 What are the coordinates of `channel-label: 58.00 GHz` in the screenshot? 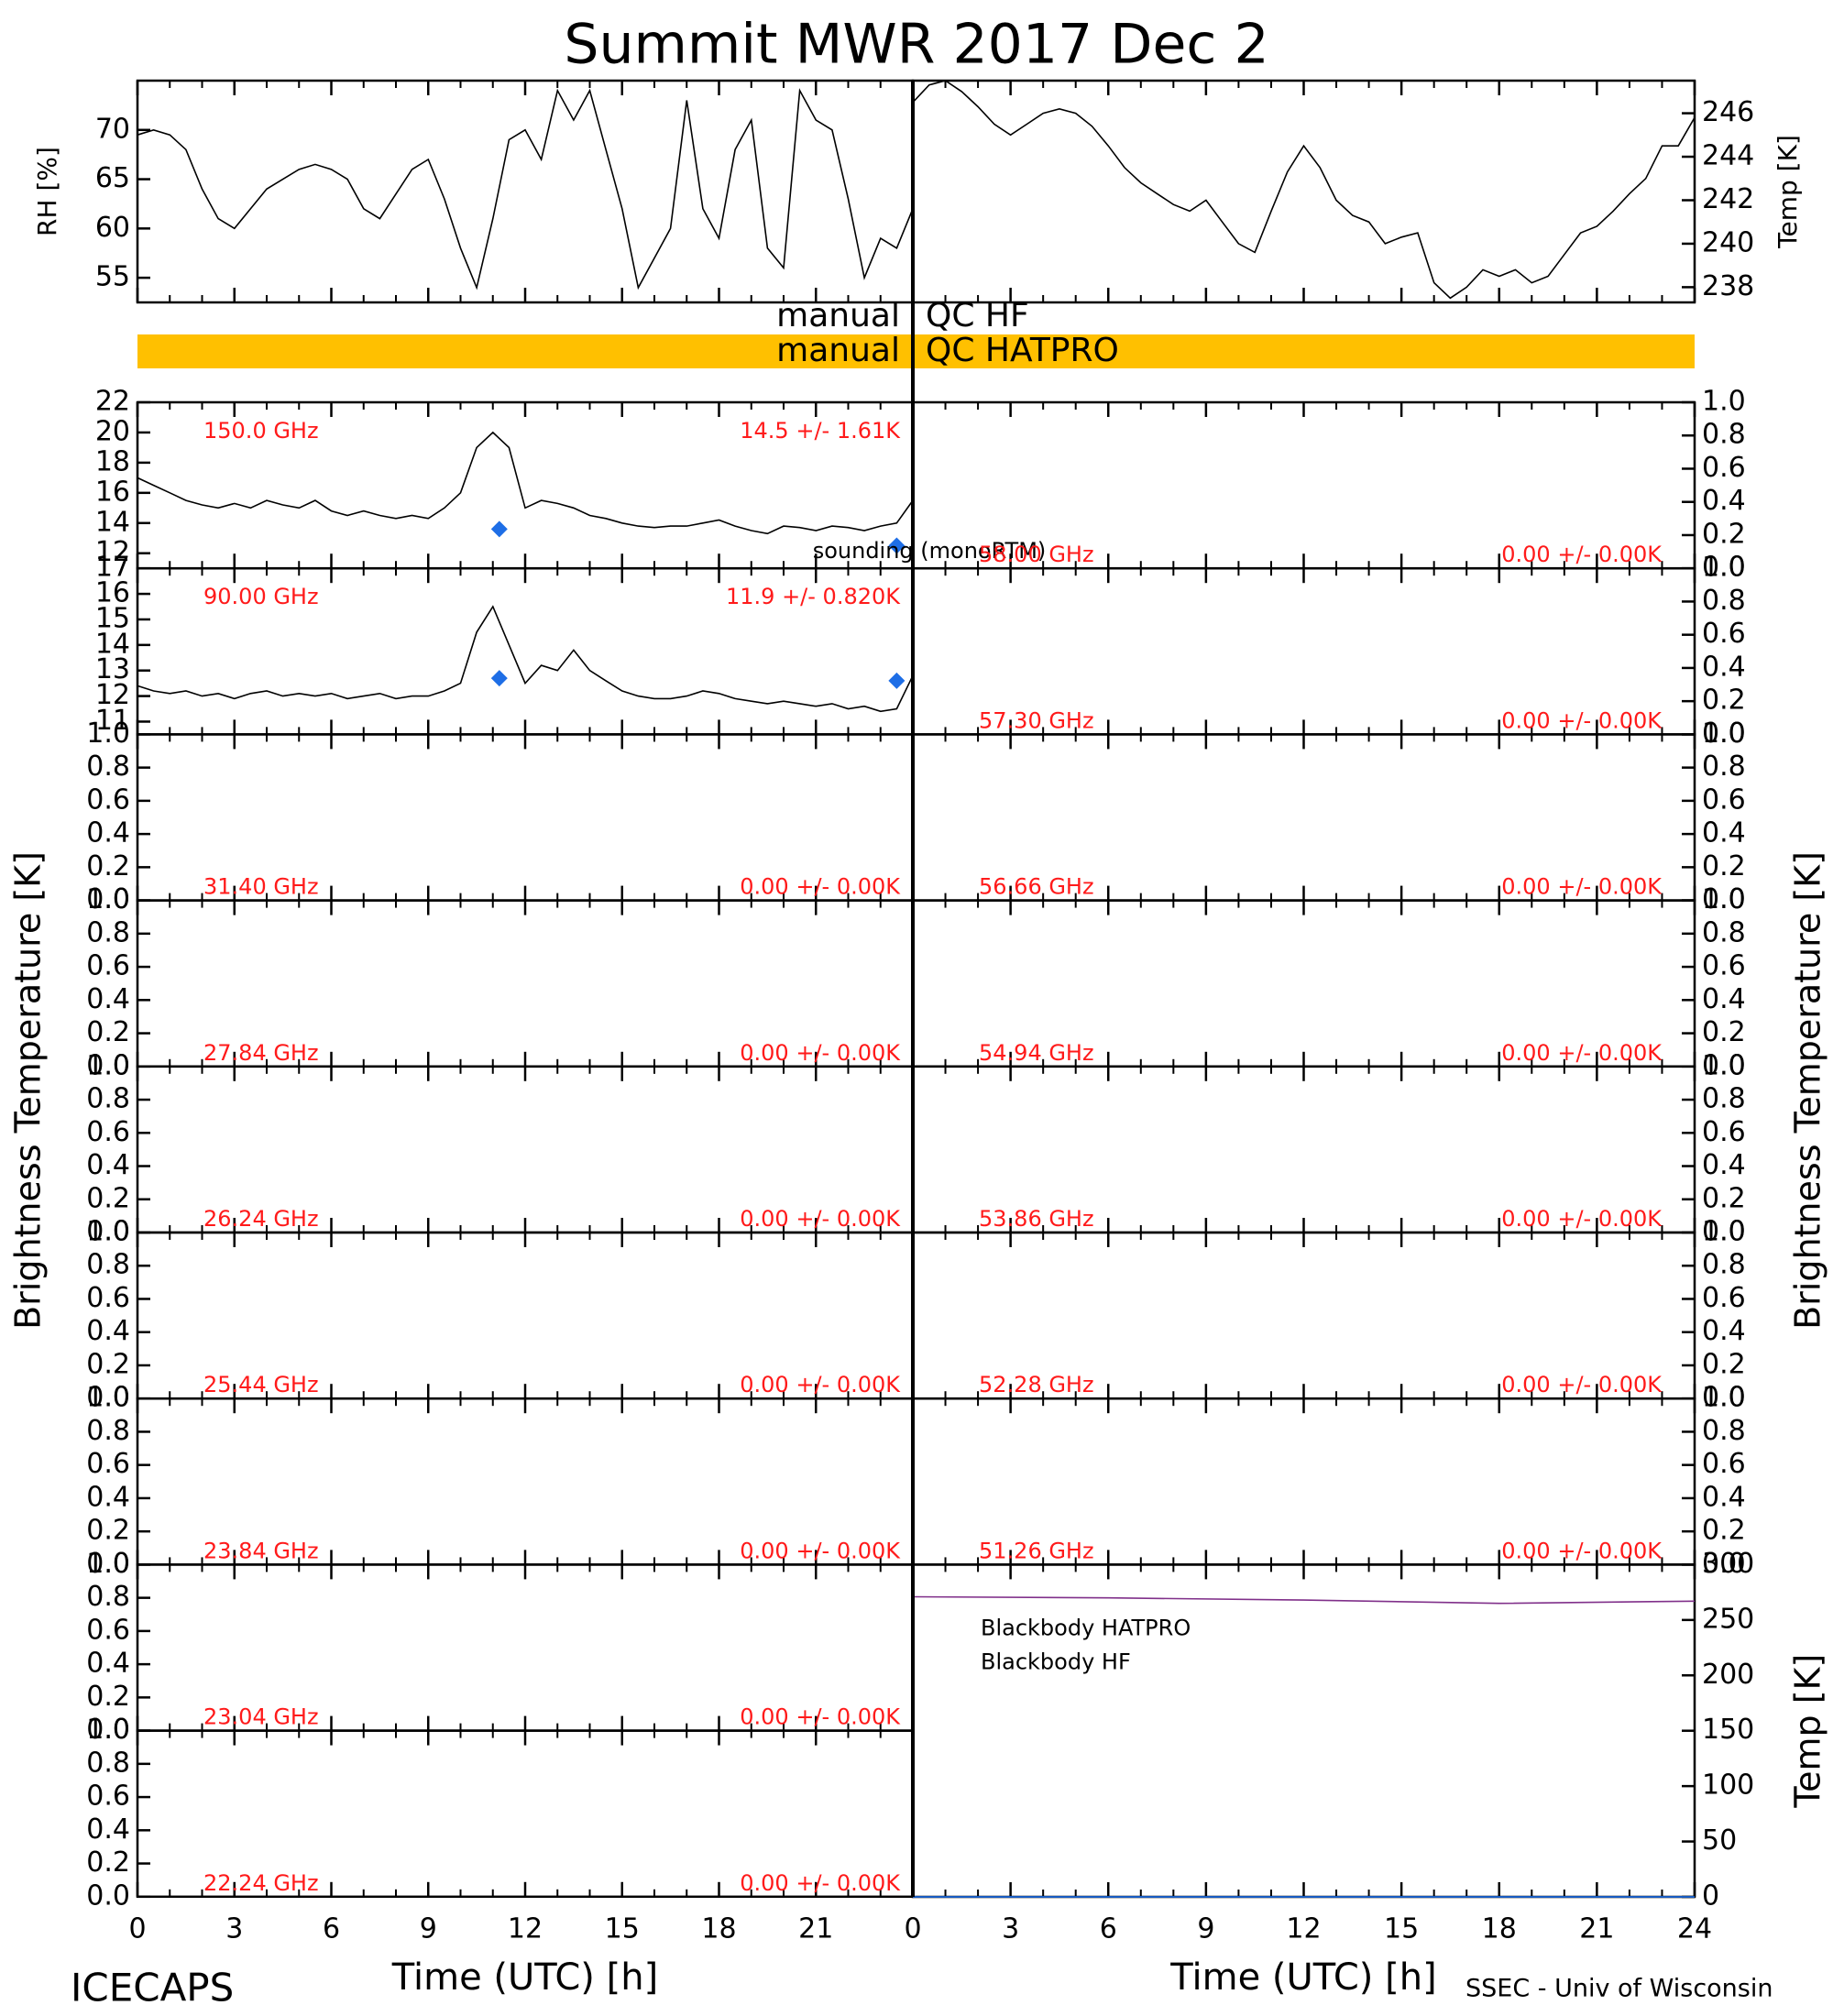 It's located at (1036, 554).